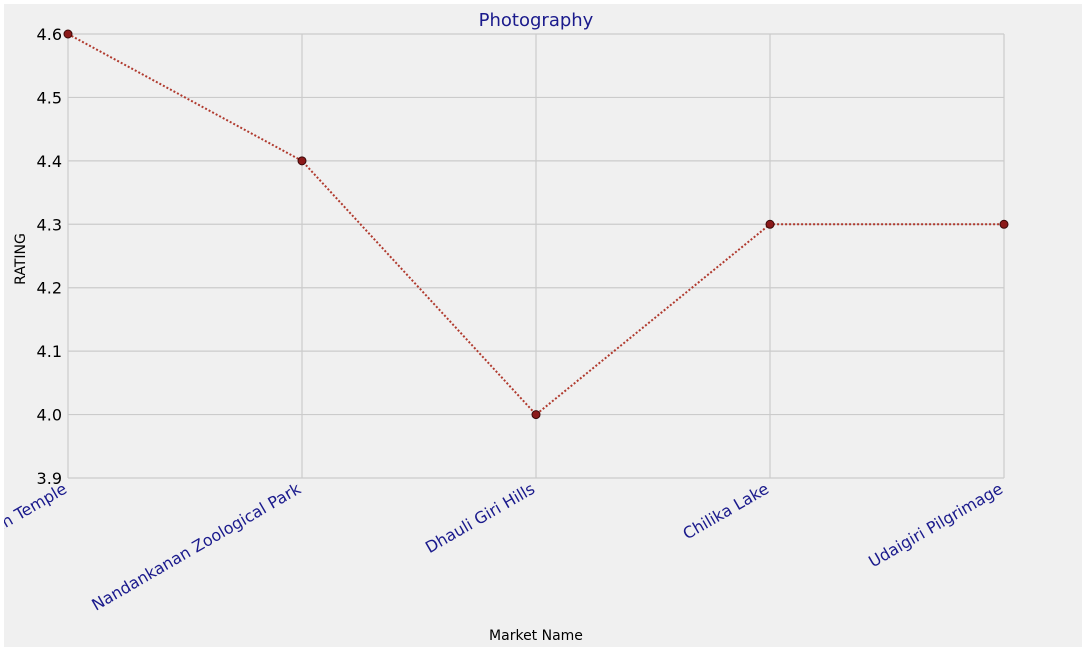 This screenshot has width=1086, height=651. I want to click on y-tick-label: 3.9, so click(49, 478).